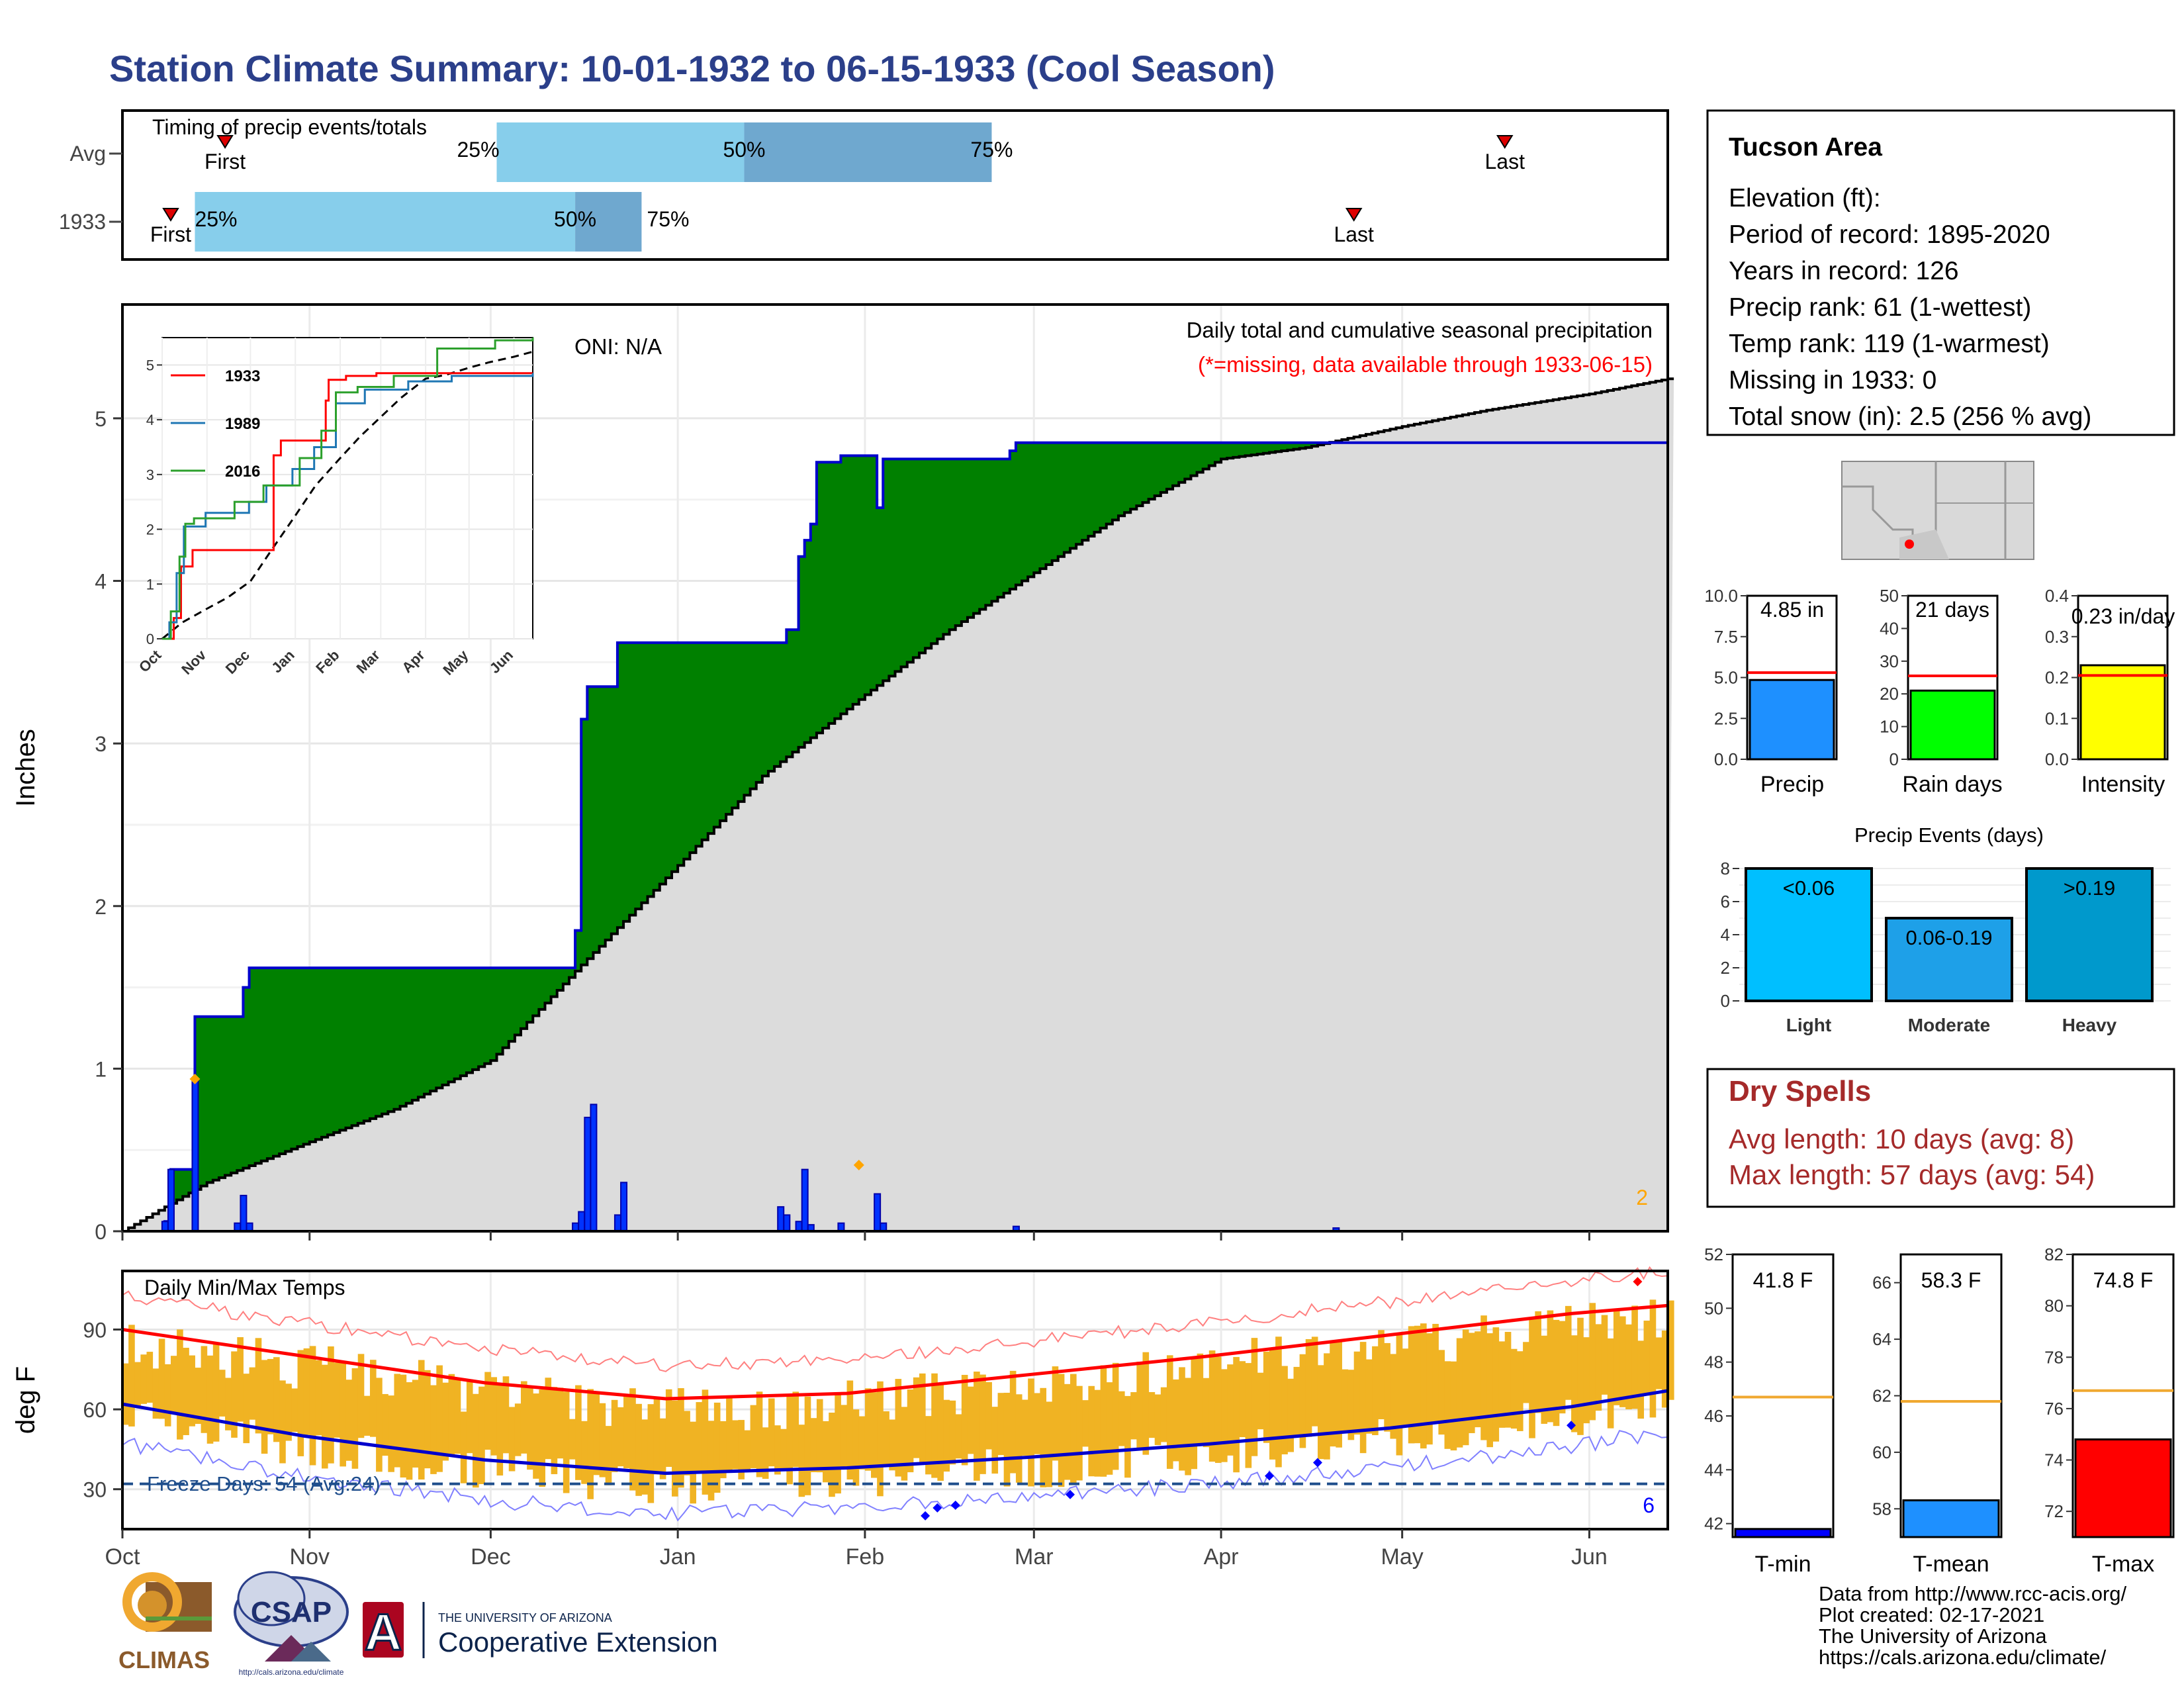 This screenshot has height=1688, width=2184. What do you see at coordinates (2057, 759) in the screenshot?
I see `summary-tick-label: 0.0` at bounding box center [2057, 759].